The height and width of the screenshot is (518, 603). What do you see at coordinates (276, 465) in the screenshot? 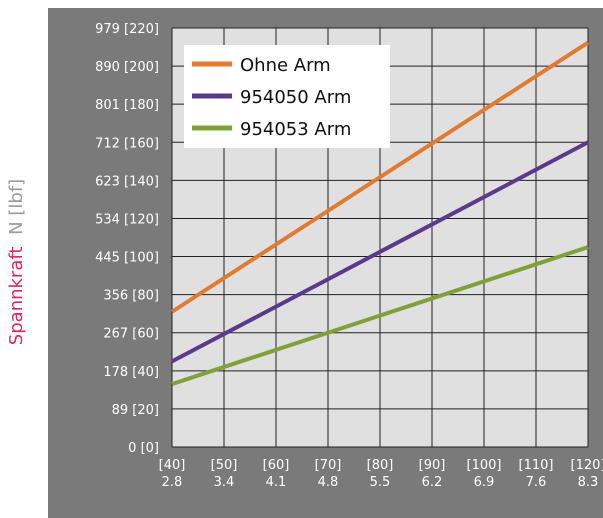
I see `x-tick-label-top-2: [60]` at bounding box center [276, 465].